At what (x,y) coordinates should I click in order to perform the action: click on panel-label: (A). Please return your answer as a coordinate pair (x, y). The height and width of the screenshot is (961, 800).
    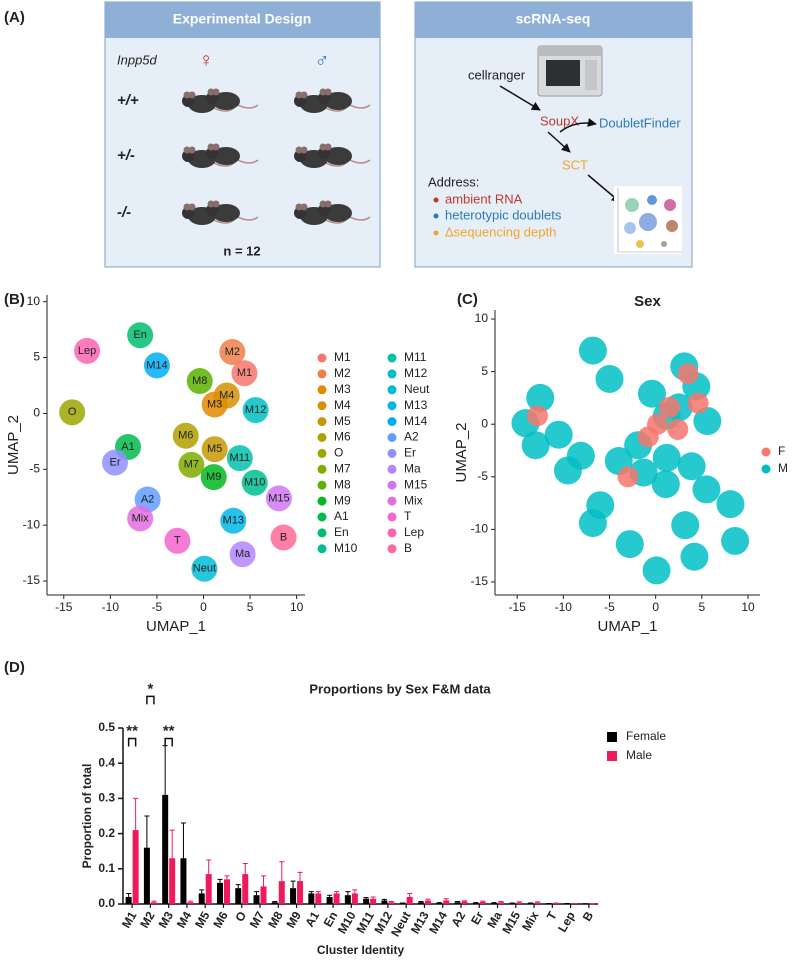
    Looking at the image, I should click on (14, 17).